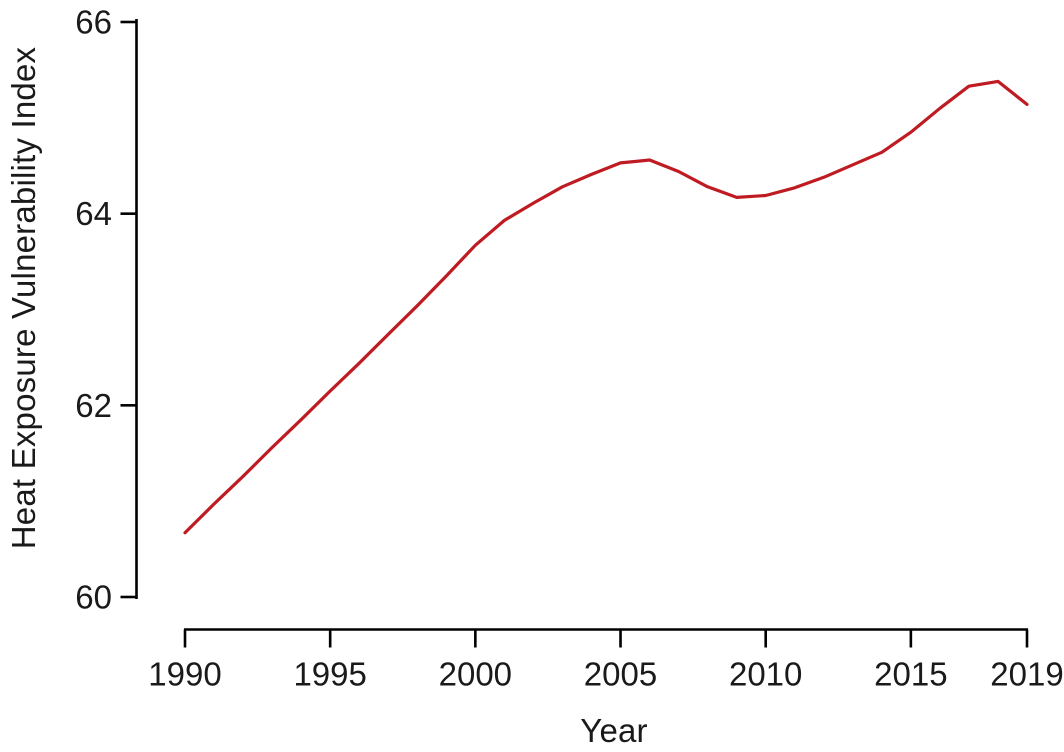 The image size is (1064, 752). I want to click on y-axis-title: Heat Exposure Vulnerability Index, so click(23, 298).